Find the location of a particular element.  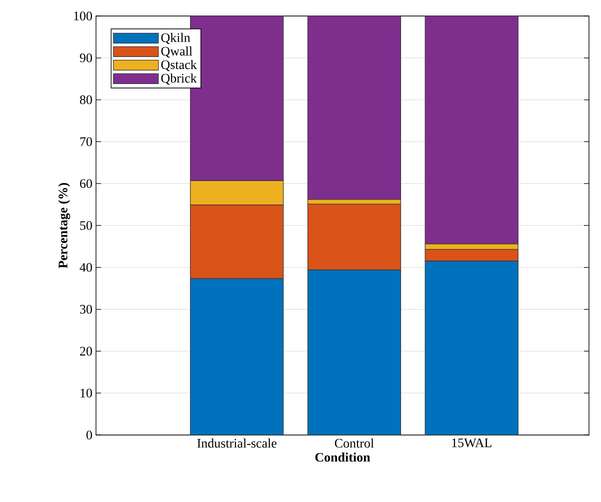

y-tick-label: 40 is located at coordinates (86, 267).